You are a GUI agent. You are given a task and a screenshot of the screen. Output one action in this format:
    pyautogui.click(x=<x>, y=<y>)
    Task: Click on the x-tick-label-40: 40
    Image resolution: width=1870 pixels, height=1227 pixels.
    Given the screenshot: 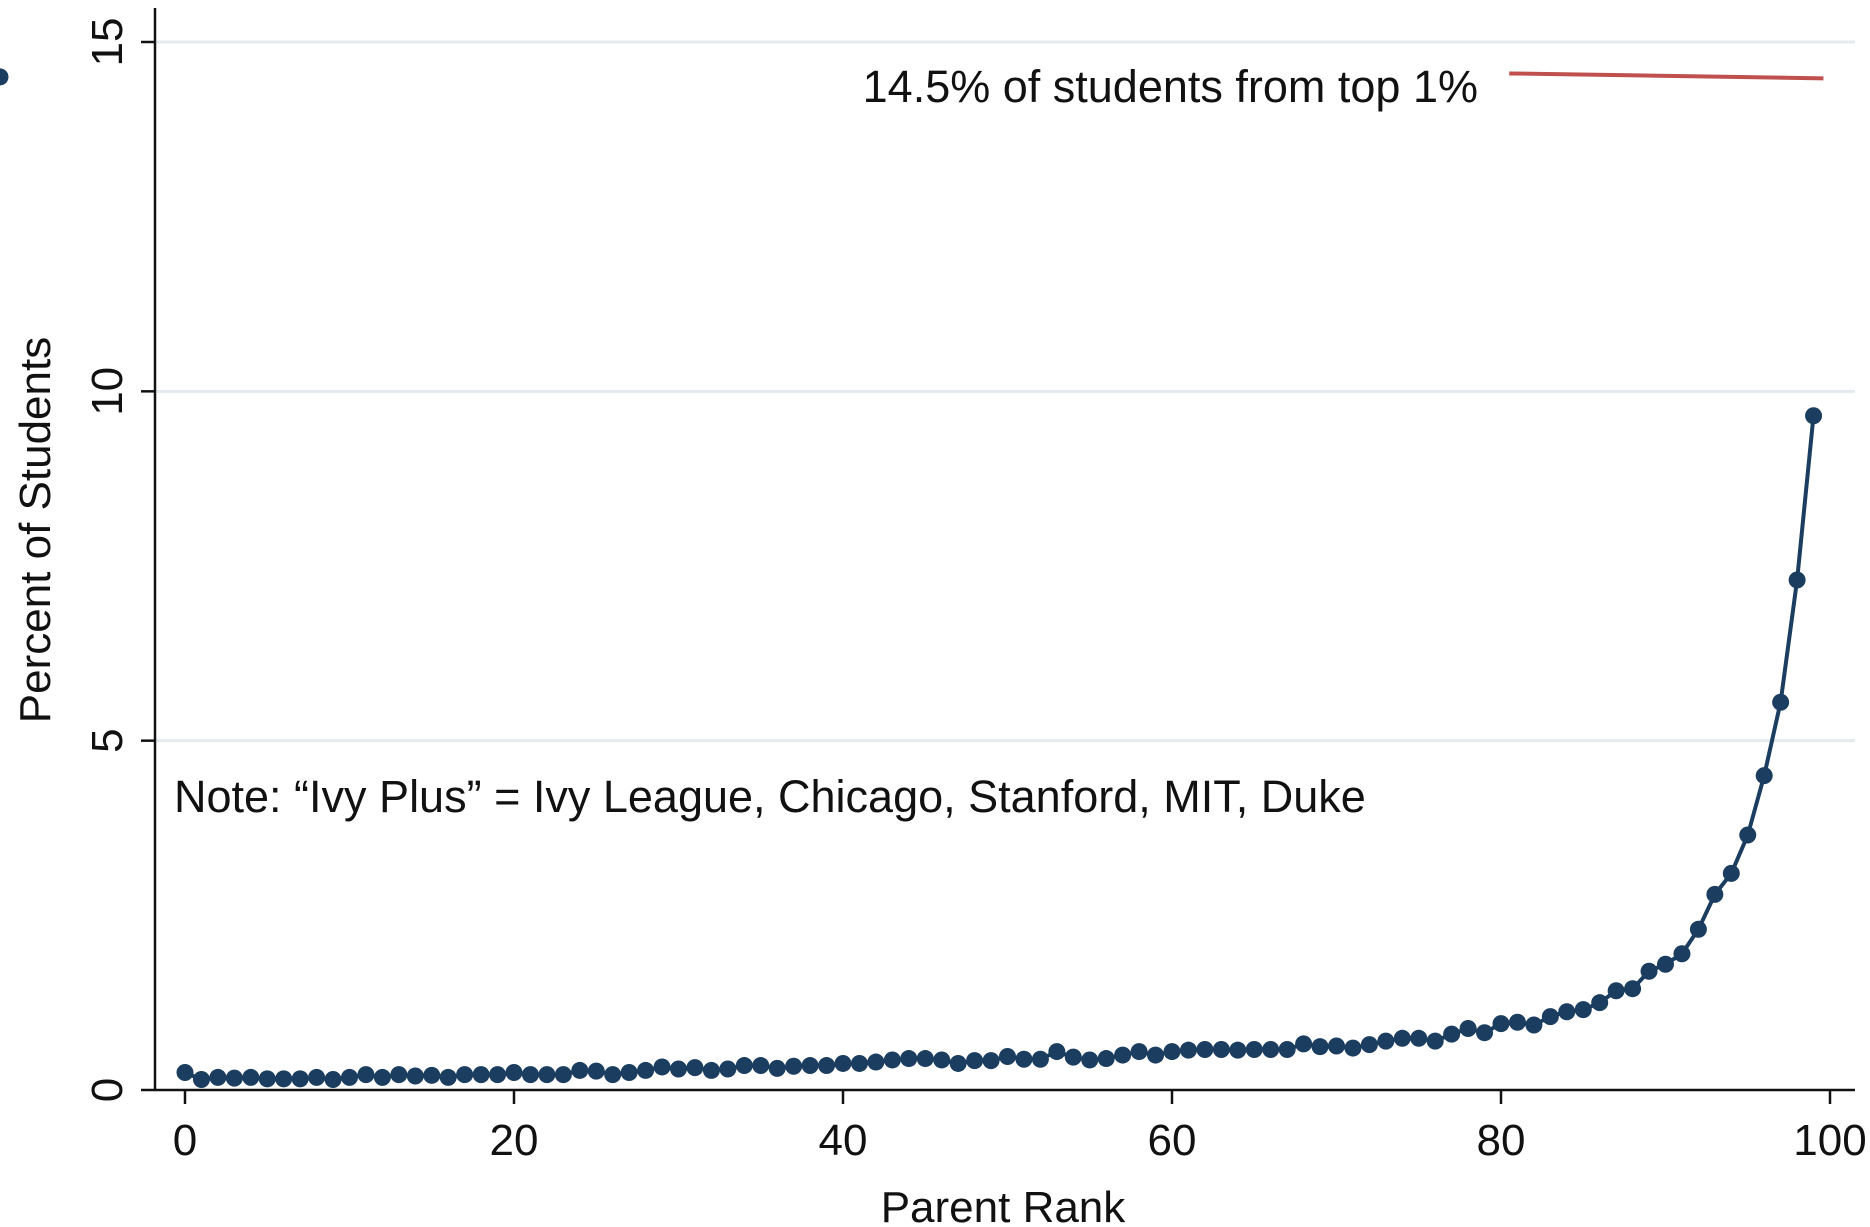 What is the action you would take?
    pyautogui.click(x=843, y=1140)
    